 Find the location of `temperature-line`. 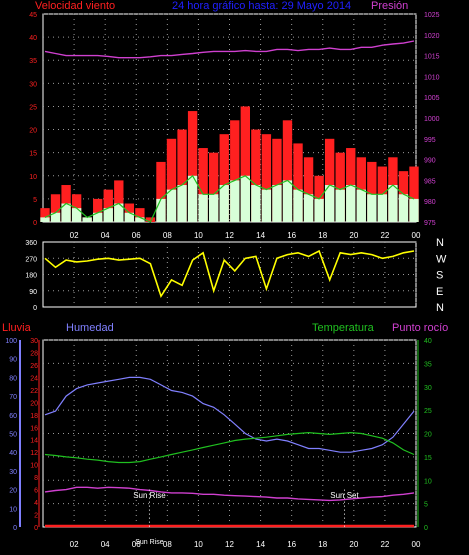

temperature-line is located at coordinates (229, 447).